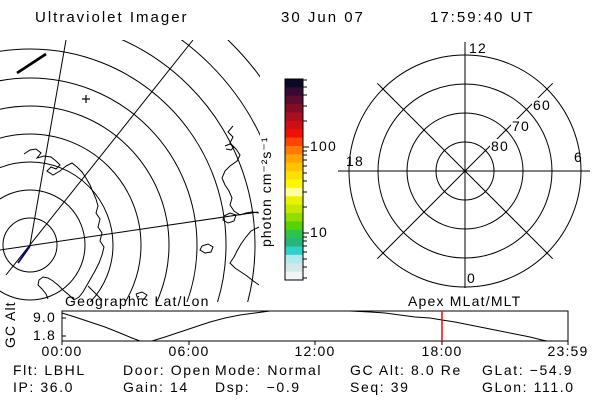  I want to click on strip-y-tick-label: 1.8, so click(44, 335).